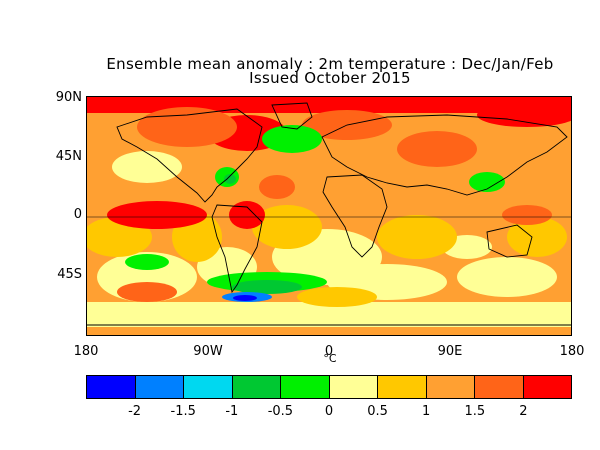 The height and width of the screenshot is (450, 600). Describe the element at coordinates (450, 351) in the screenshot. I see `lon-label-90e: 90E` at that location.